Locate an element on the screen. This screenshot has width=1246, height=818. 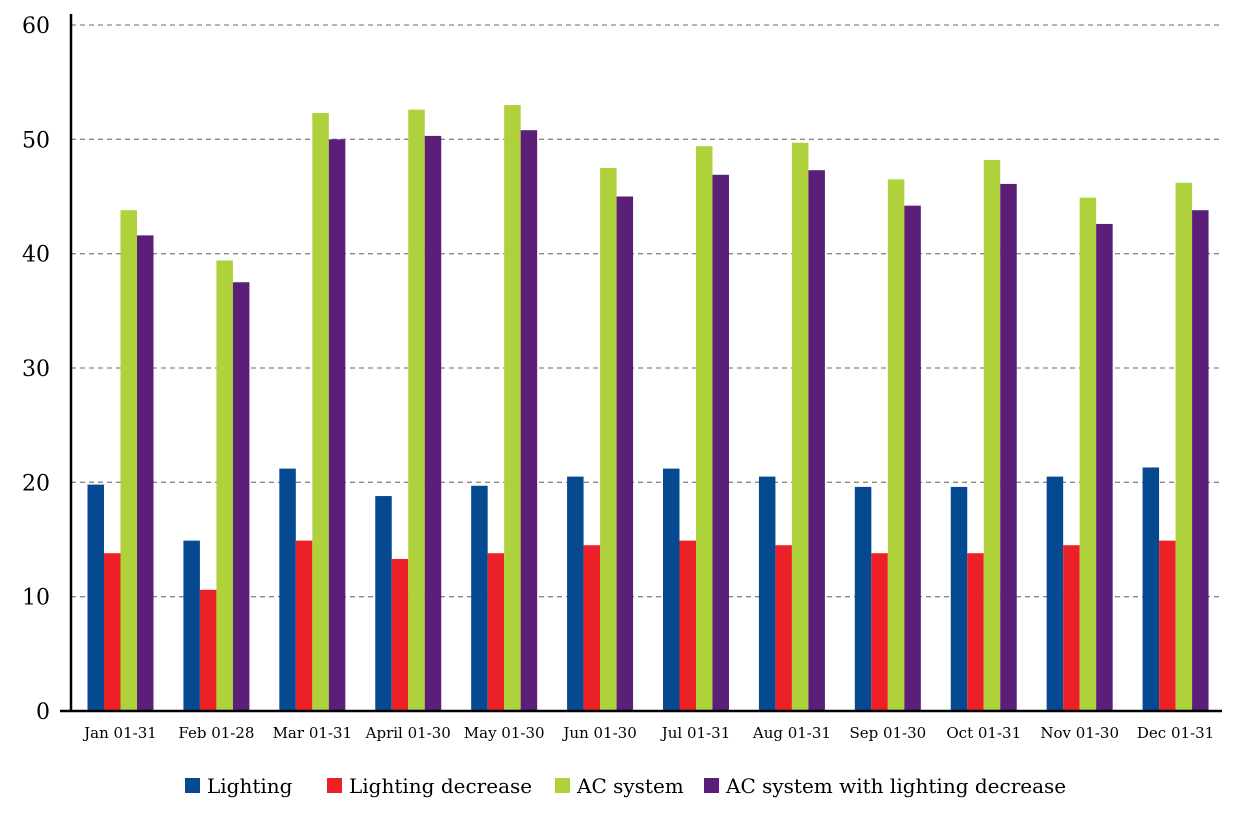
y-tick-label-10: 10 is located at coordinates (36, 598).